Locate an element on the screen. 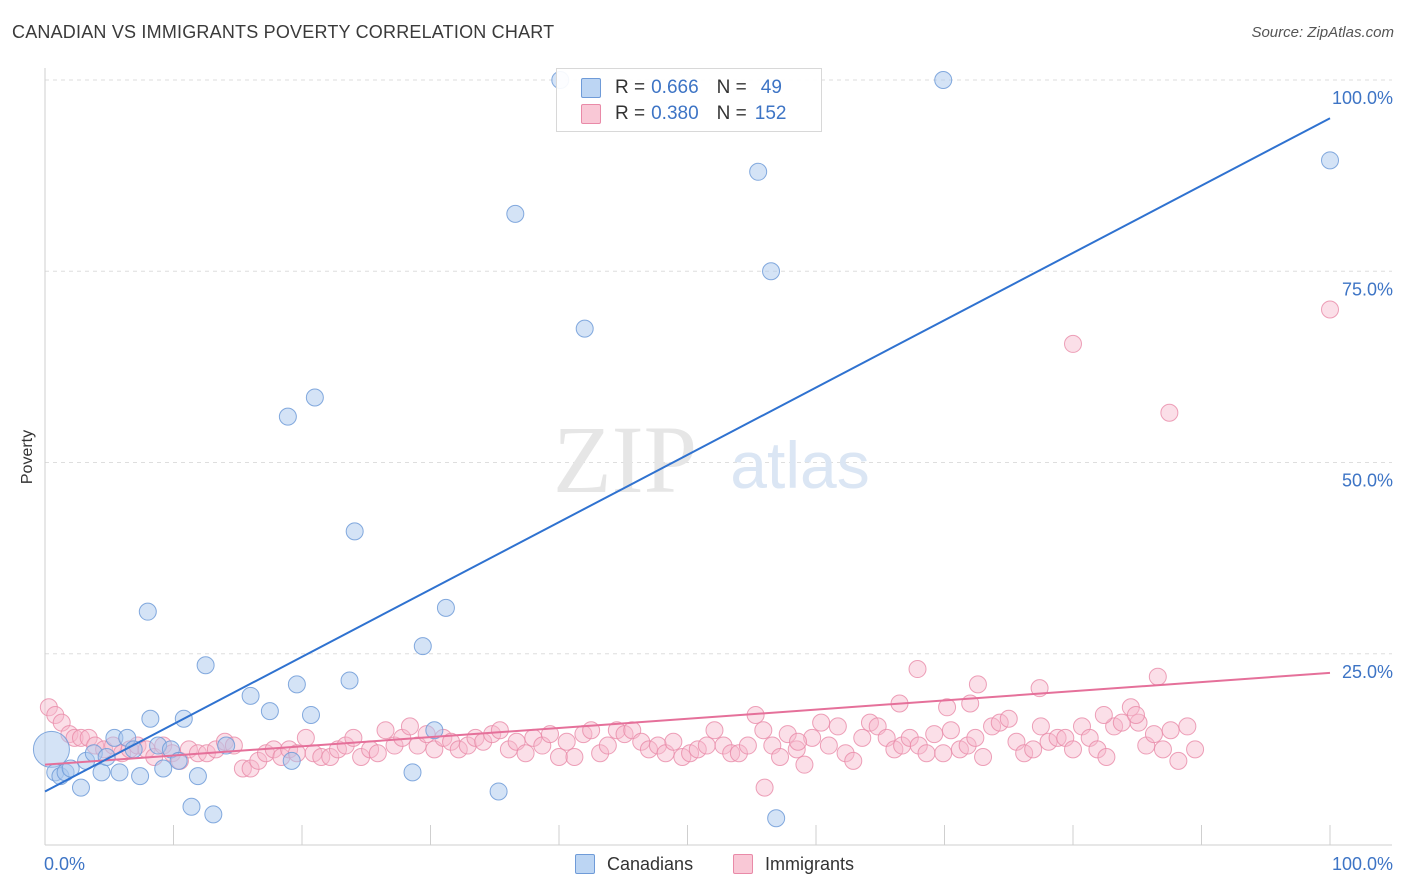  correlation-legend: R = 0.666 N = 49 R = 0.380 N = 152 is located at coordinates (689, 100).